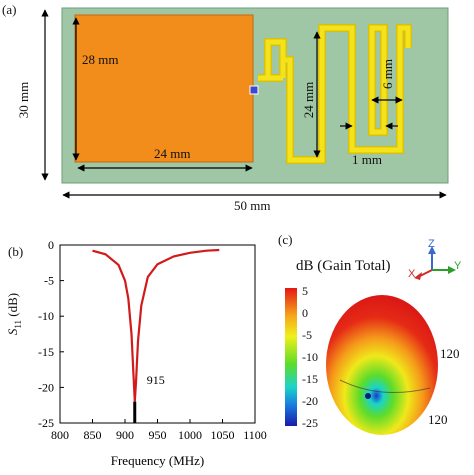 The image size is (474, 475). I want to click on y-tick-label: -15, so click(46, 352).